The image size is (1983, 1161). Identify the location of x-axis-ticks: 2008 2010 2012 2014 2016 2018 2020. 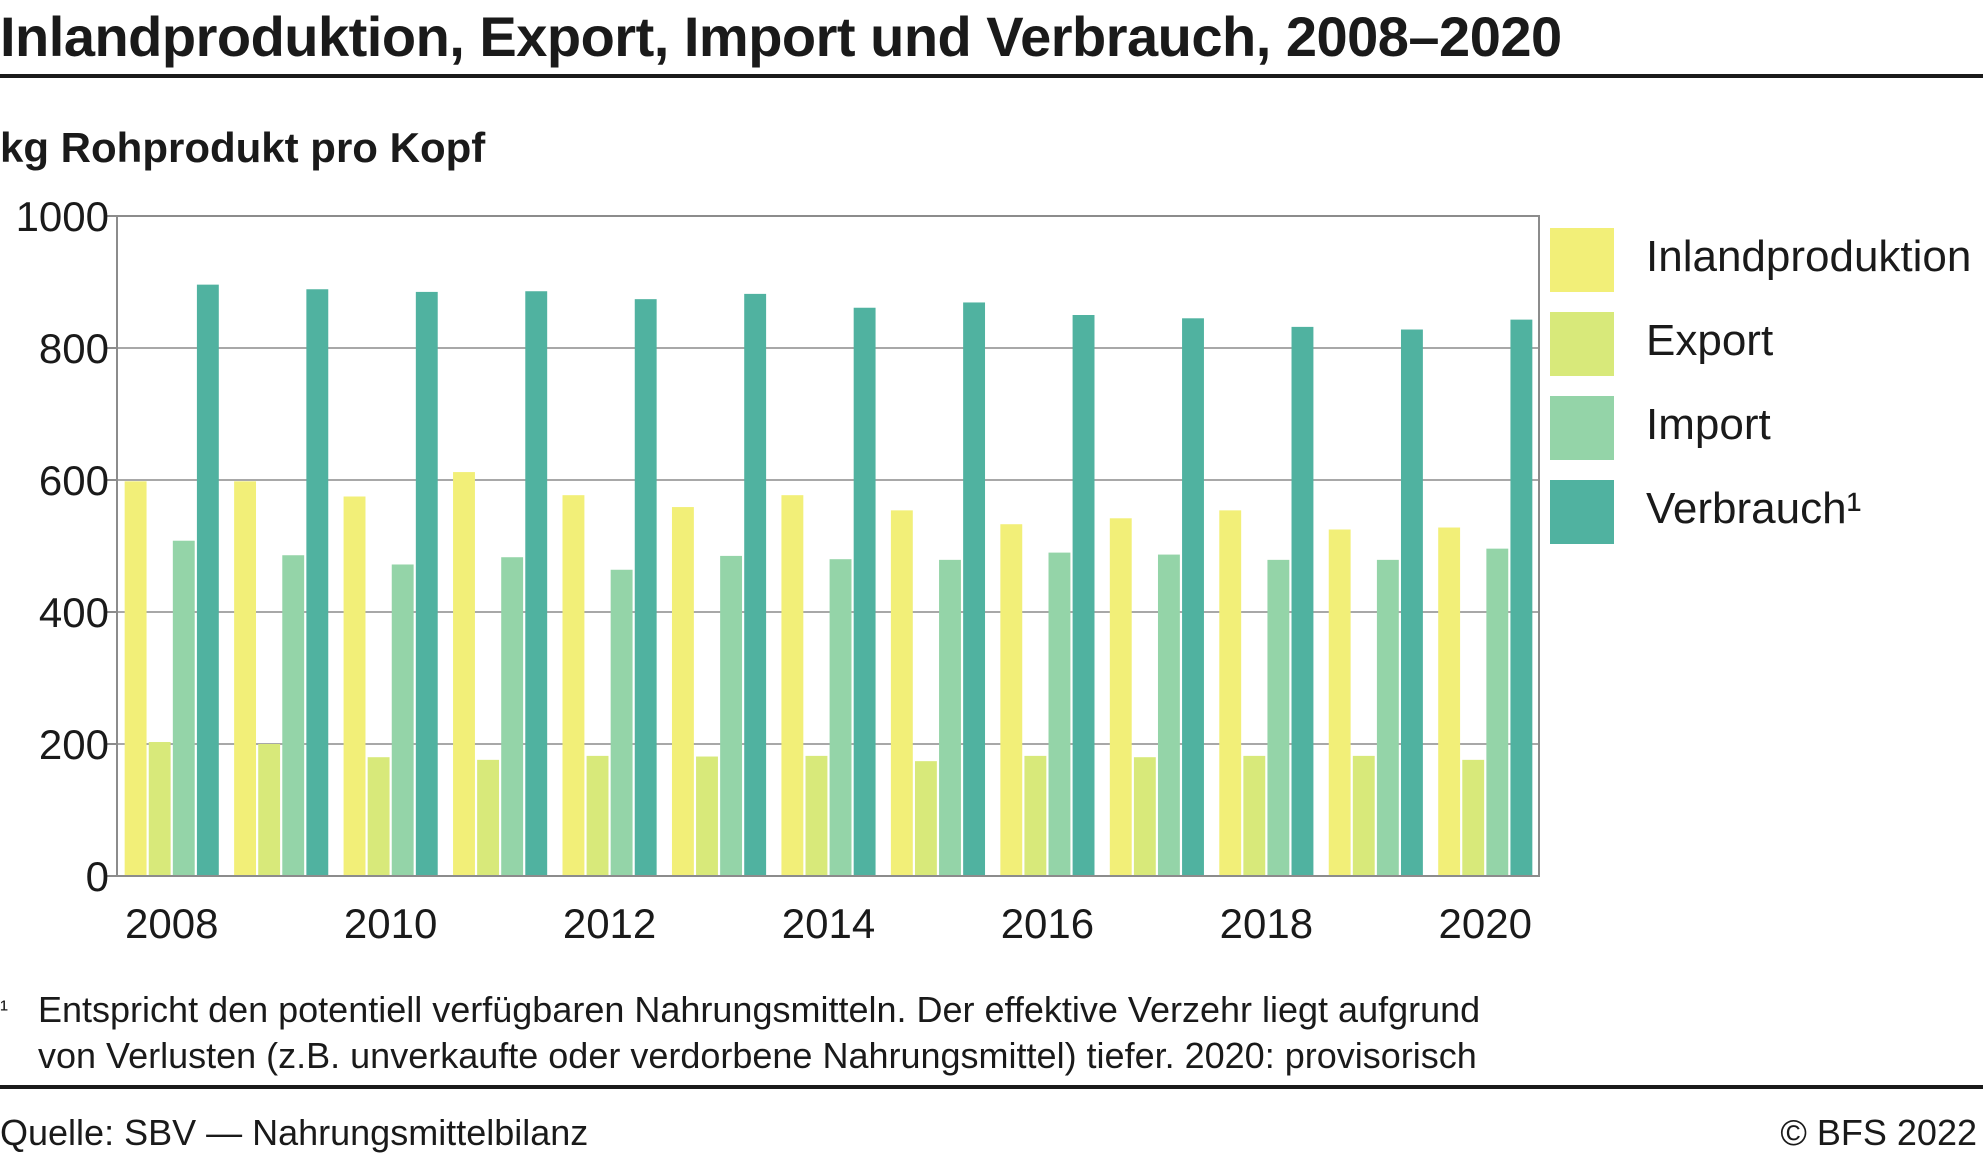
(828, 923).